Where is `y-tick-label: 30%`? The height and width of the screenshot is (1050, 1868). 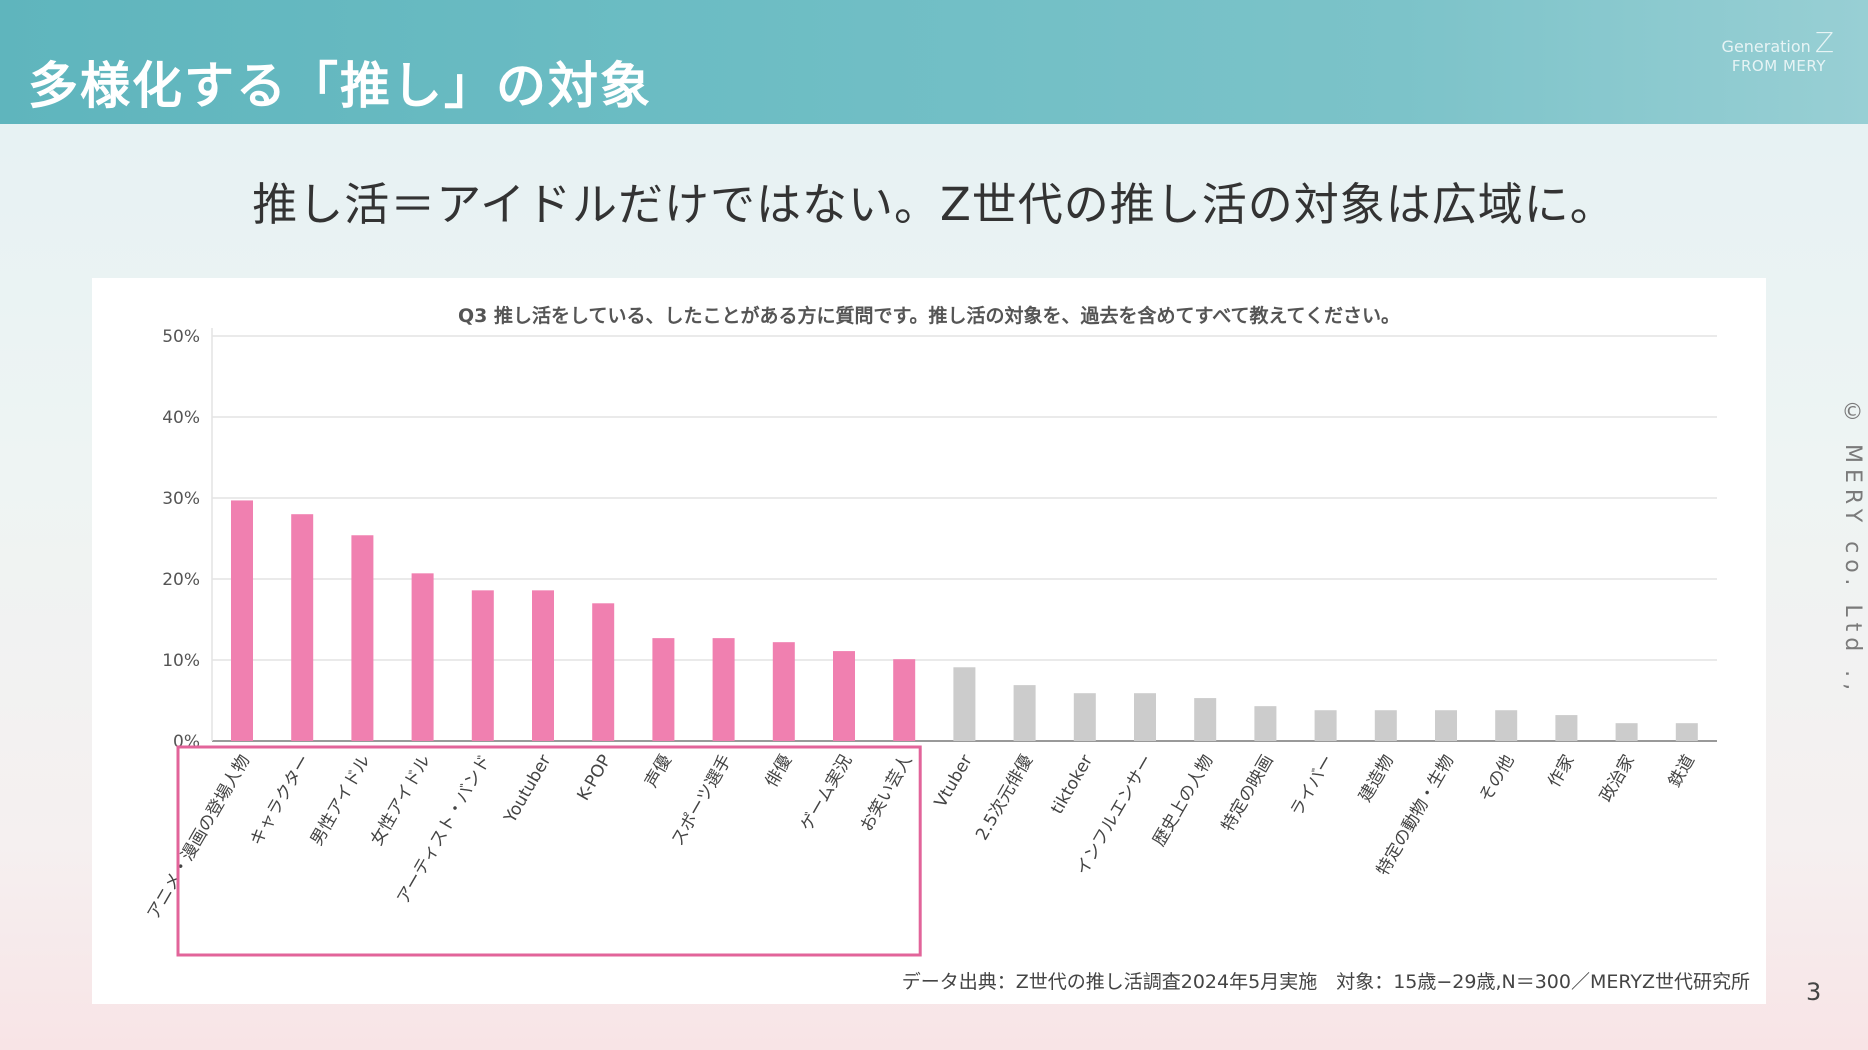 y-tick-label: 30% is located at coordinates (181, 499).